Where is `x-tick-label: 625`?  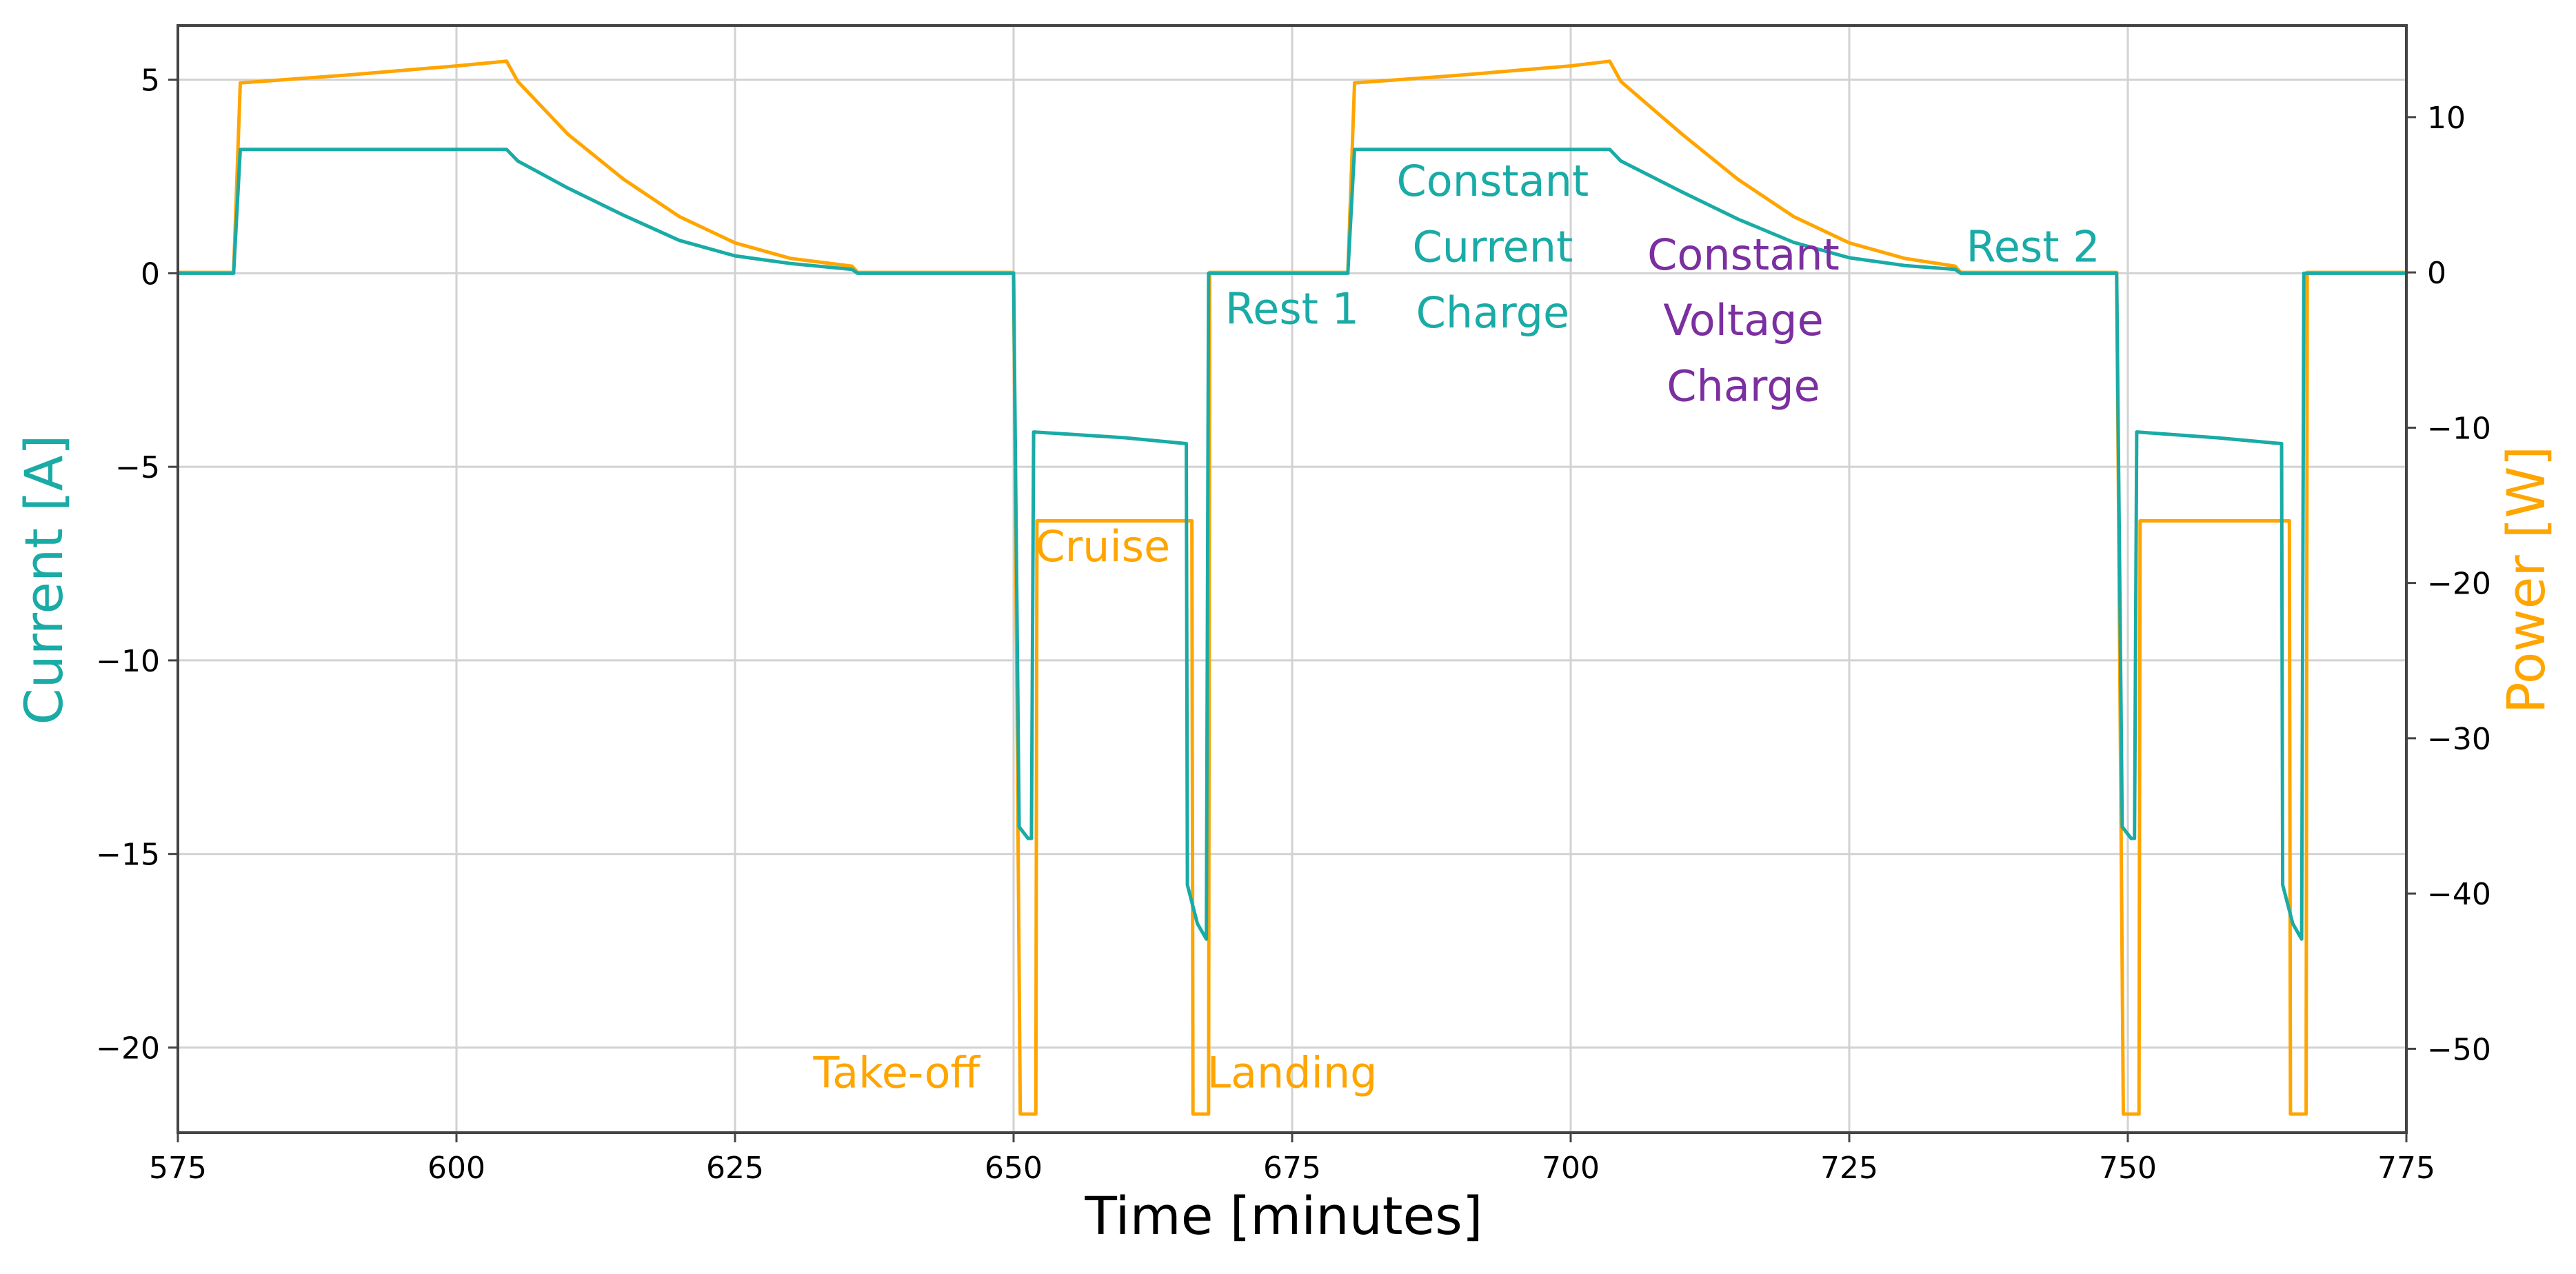 x-tick-label: 625 is located at coordinates (735, 1168).